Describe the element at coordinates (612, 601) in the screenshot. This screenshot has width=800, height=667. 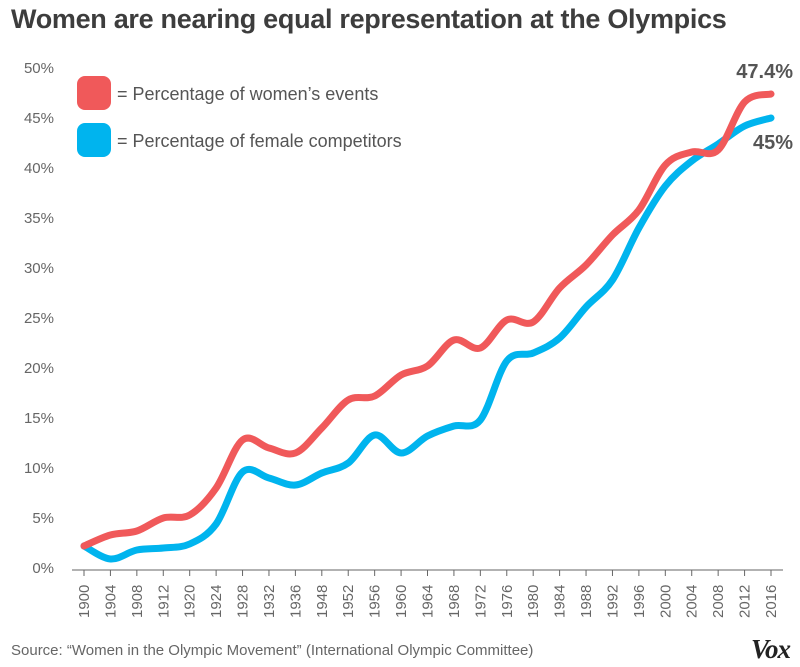
I see `x-tick-label: 1992` at that location.